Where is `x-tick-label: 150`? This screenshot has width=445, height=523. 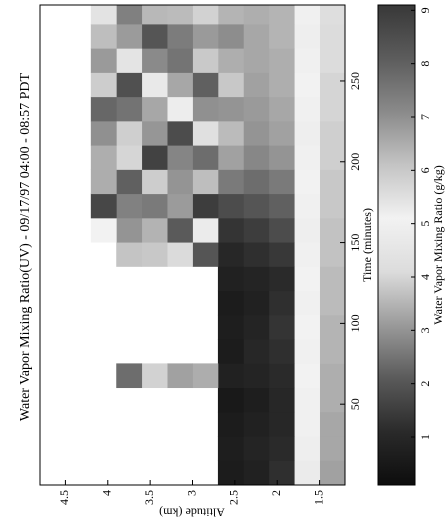 x-tick-label: 150 is located at coordinates (355, 243).